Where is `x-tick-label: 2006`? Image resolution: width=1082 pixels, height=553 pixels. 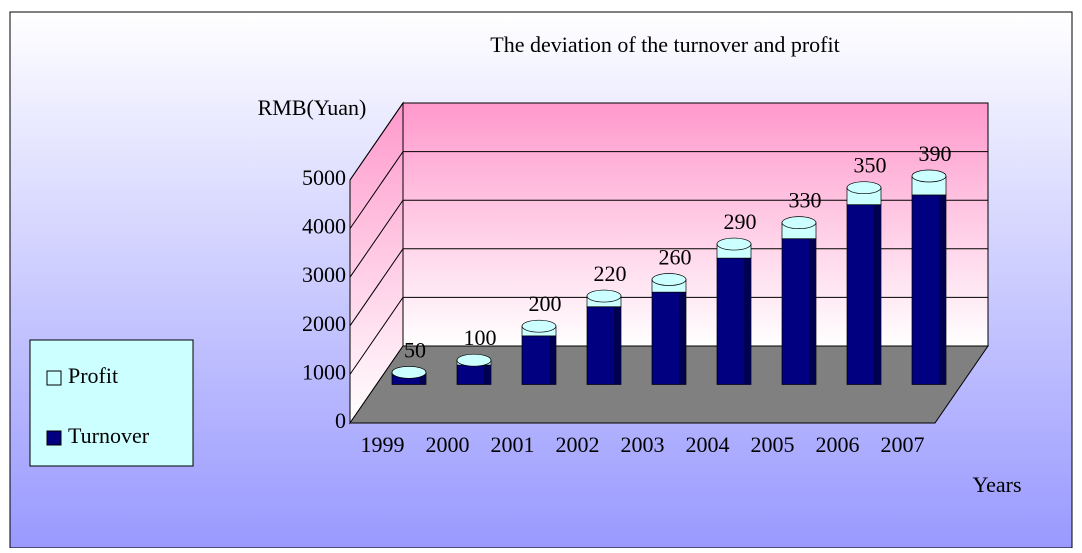 x-tick-label: 2006 is located at coordinates (838, 444).